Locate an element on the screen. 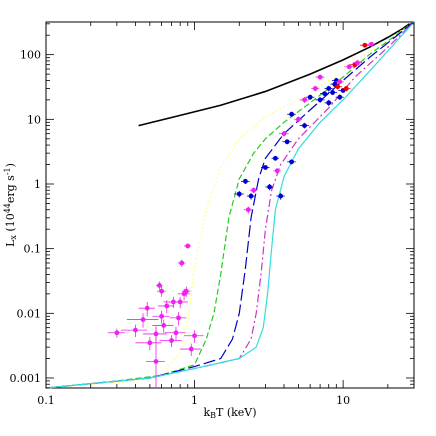 This screenshot has height=436, width=436. y-tick-label: 0.001 is located at coordinates (26, 378).